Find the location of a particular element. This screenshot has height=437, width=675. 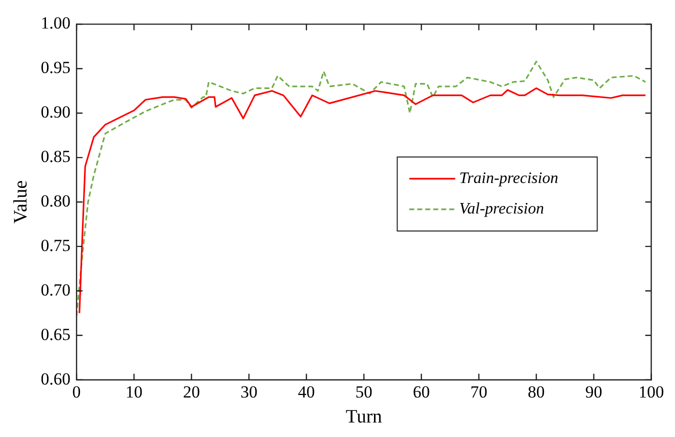

x-axis-title: Turn is located at coordinates (364, 417).